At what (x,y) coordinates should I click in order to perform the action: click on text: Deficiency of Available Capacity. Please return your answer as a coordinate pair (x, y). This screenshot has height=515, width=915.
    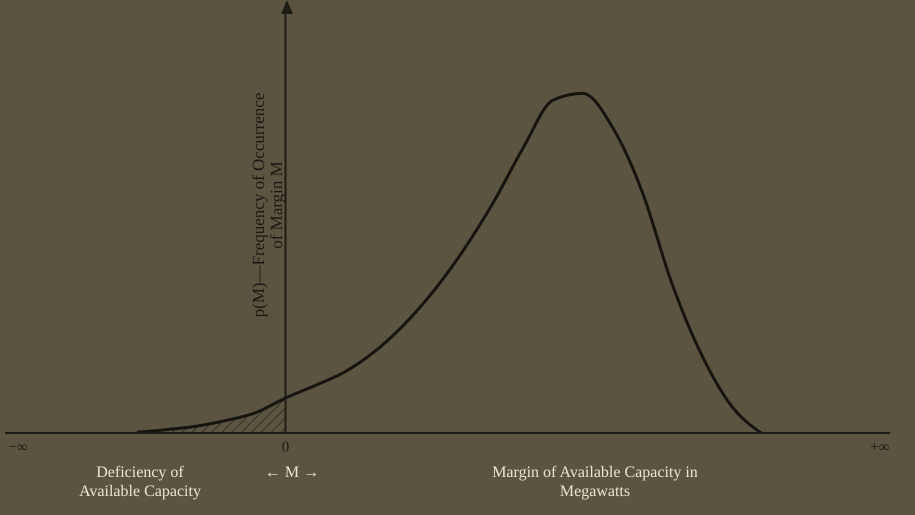
    Looking at the image, I should click on (140, 482).